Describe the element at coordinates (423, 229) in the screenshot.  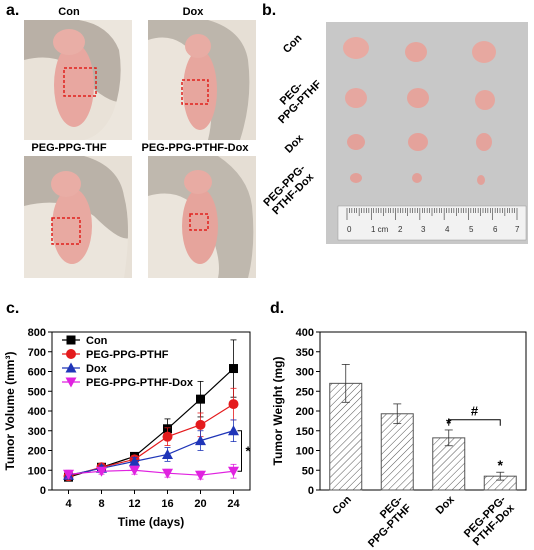
I see `ruler-label-3: 3` at that location.